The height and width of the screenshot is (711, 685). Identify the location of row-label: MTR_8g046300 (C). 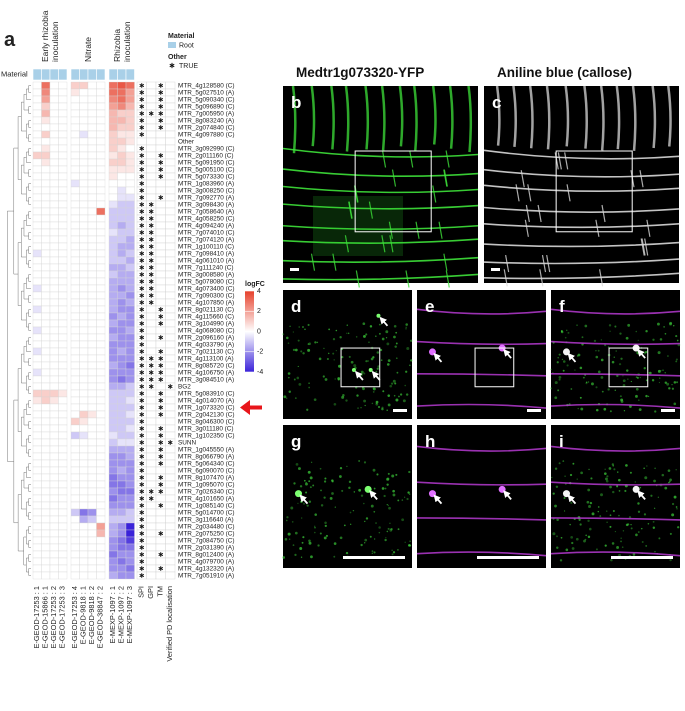
(206, 421).